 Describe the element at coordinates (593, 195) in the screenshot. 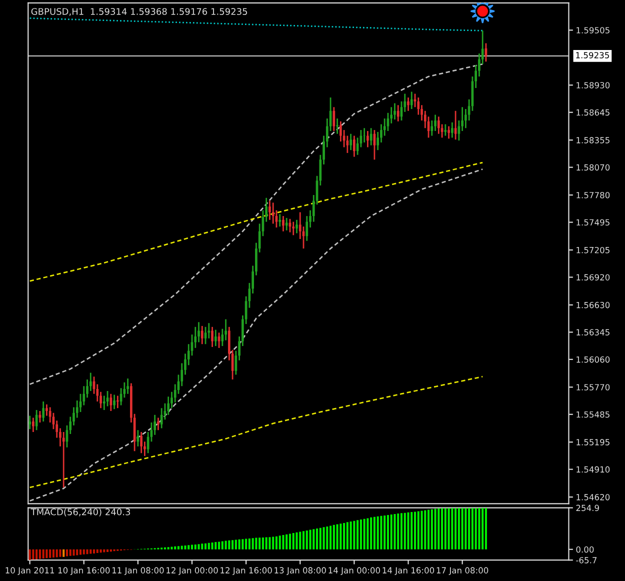

I see `y-tick-label: 1.57780` at that location.